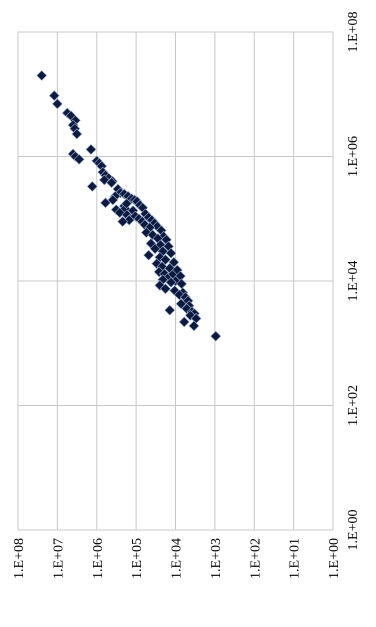  Describe the element at coordinates (19, 558) in the screenshot. I see `y-axis-tick-label: 1.E+08` at that location.